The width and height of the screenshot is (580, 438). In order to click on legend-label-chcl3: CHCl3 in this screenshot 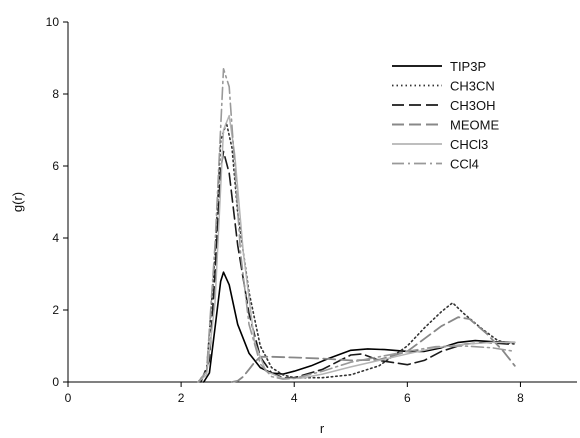, I will do `click(469, 144)`.